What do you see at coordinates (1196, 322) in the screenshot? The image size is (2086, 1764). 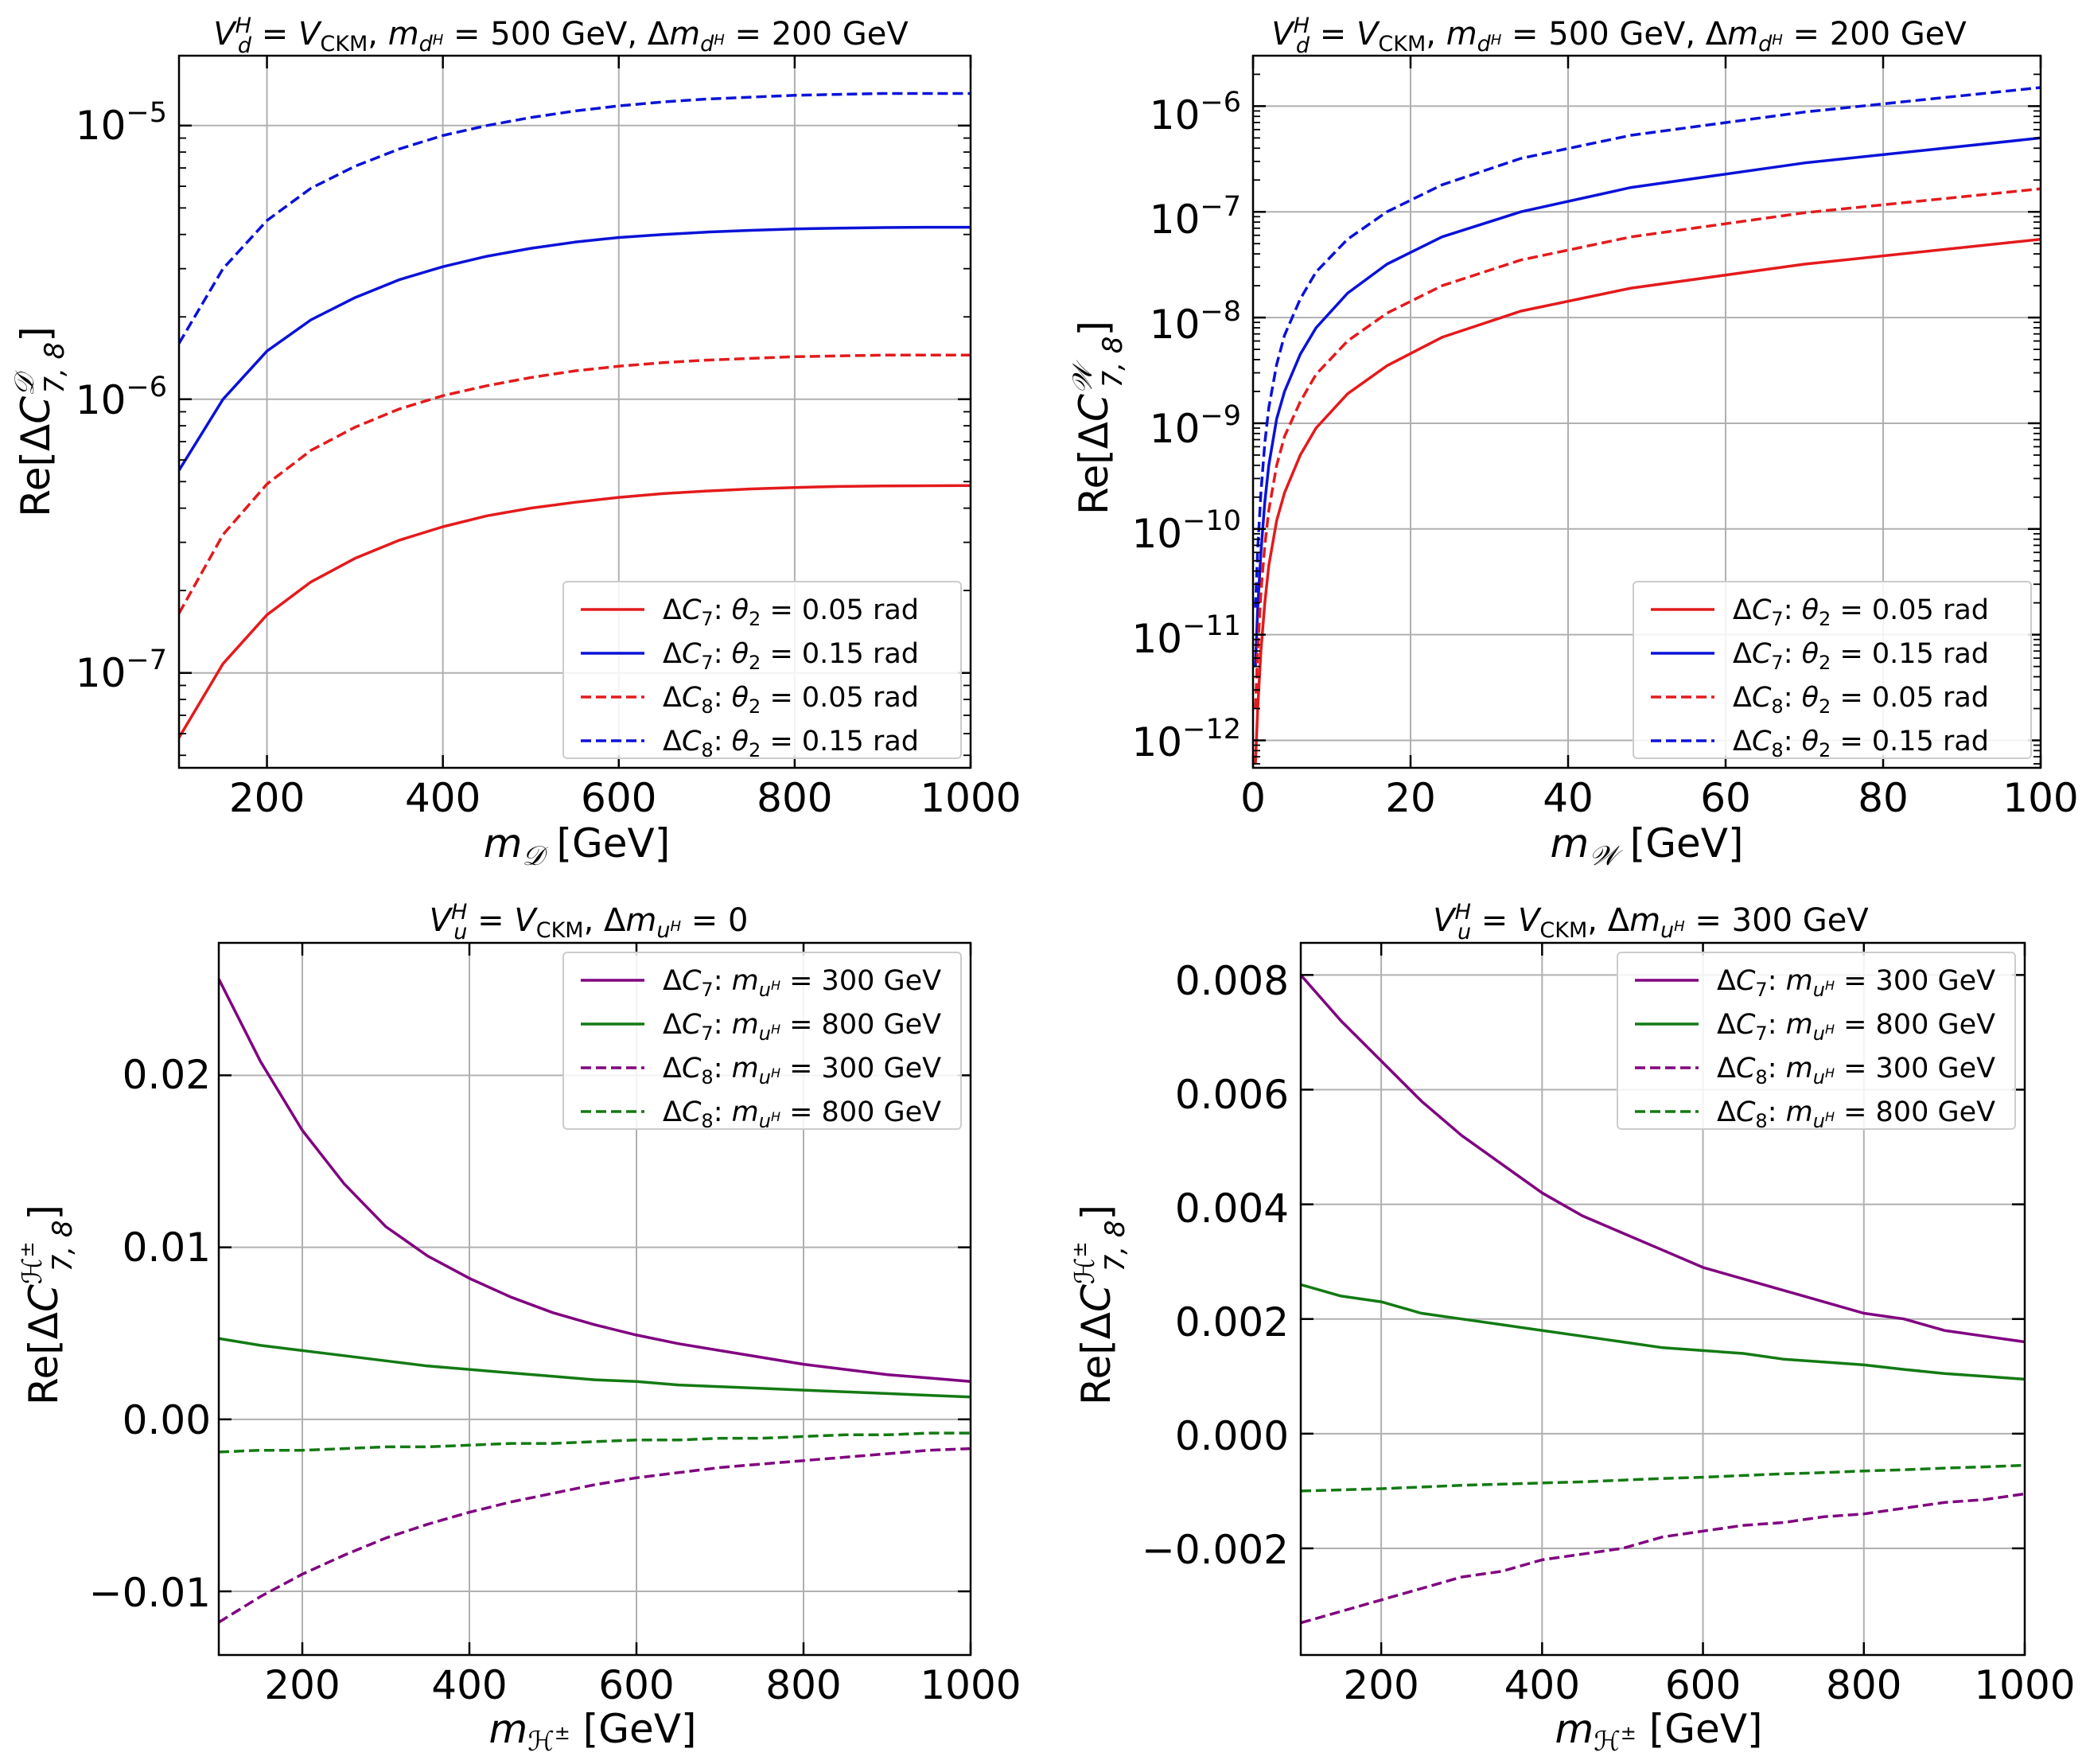 I see `y-tick-label: 10⁻⁸` at bounding box center [1196, 322].